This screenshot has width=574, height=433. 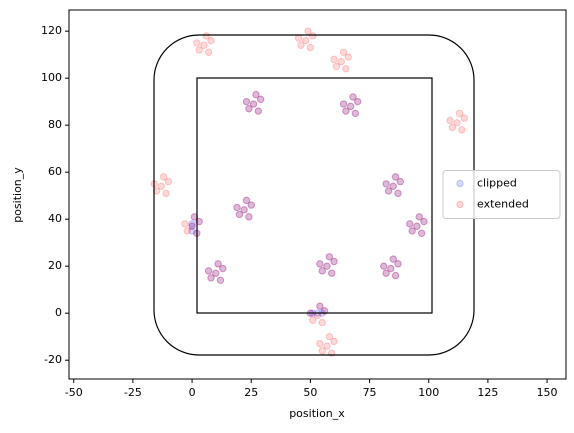 I want to click on x-tick-label: 0, so click(x=192, y=392).